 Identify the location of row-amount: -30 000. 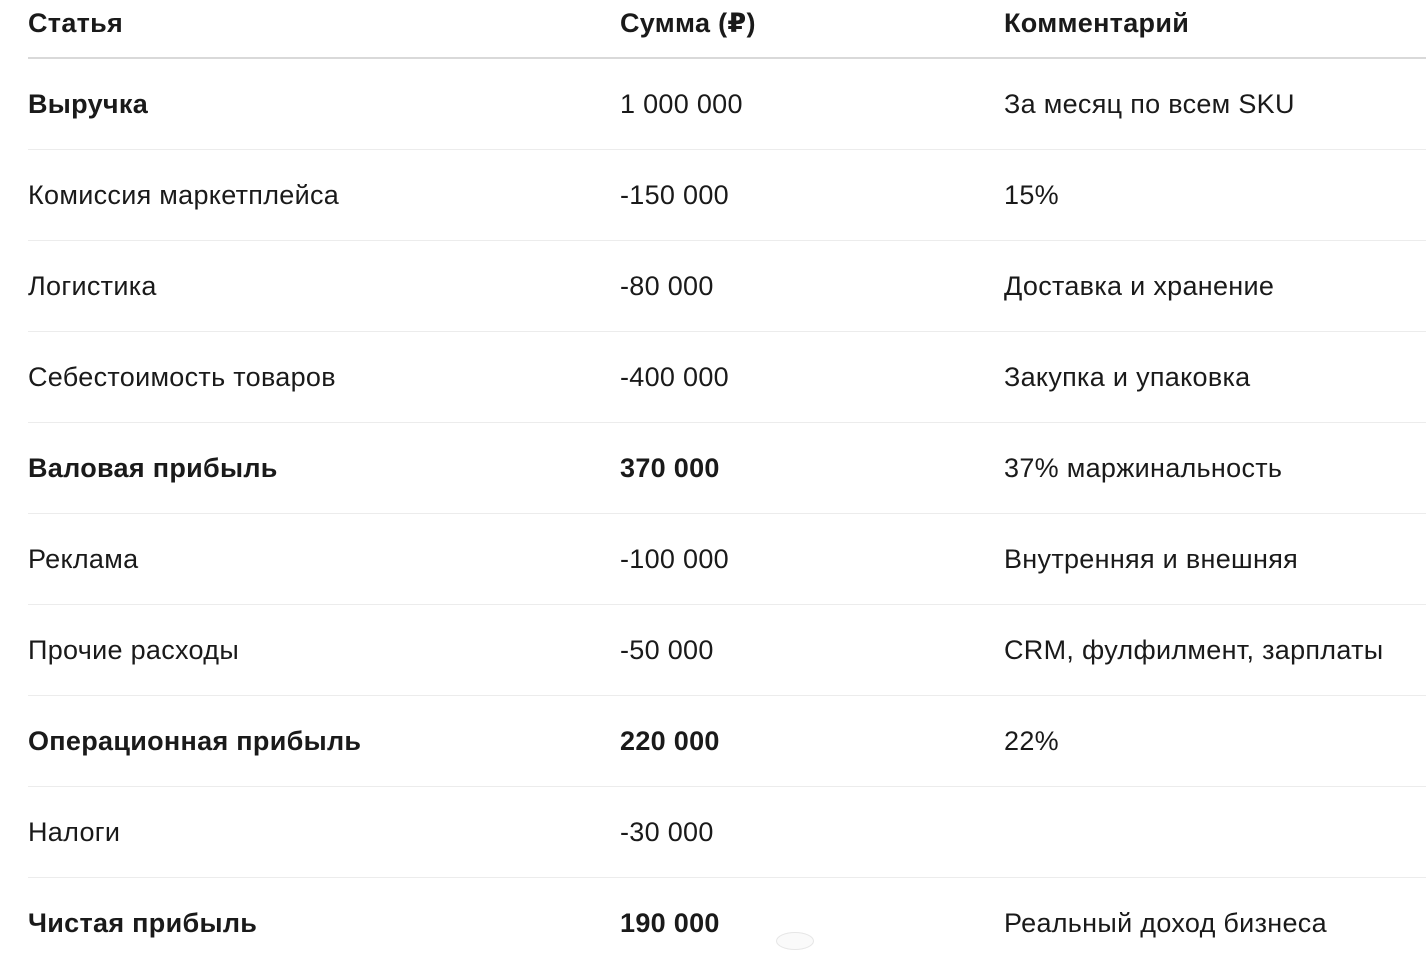
(812, 832).